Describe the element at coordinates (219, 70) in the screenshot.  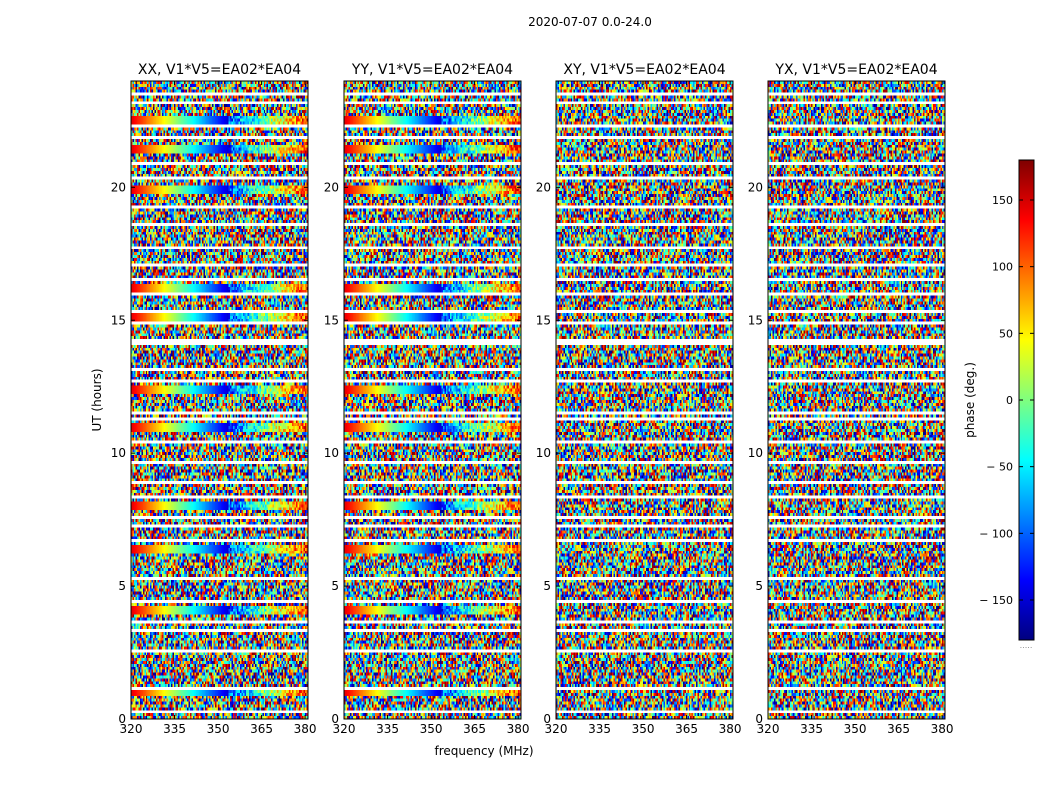
I see `panel-0-title: XX, V1*V5=EA02*EA04` at that location.